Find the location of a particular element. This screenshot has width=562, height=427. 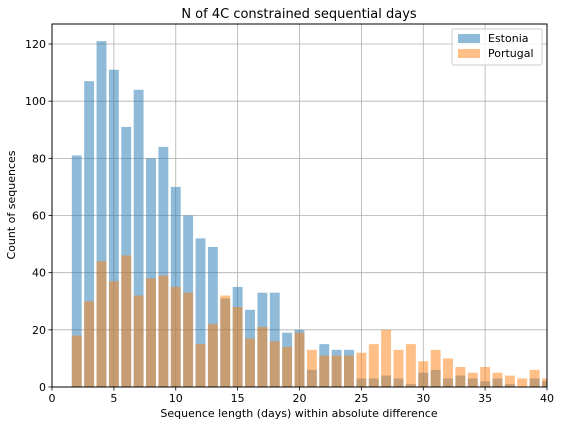

y-tick-label: 80 is located at coordinates (39, 158).